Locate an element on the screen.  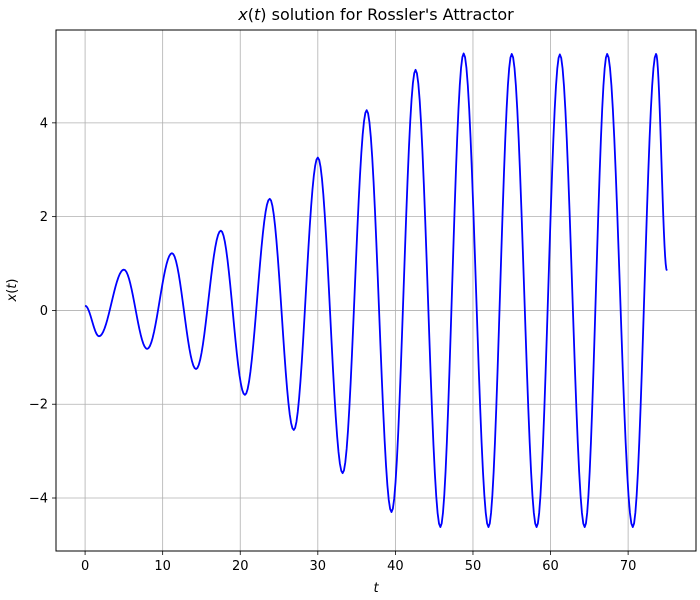
y-axis-label-paren-open: ( is located at coordinates (12, 291).